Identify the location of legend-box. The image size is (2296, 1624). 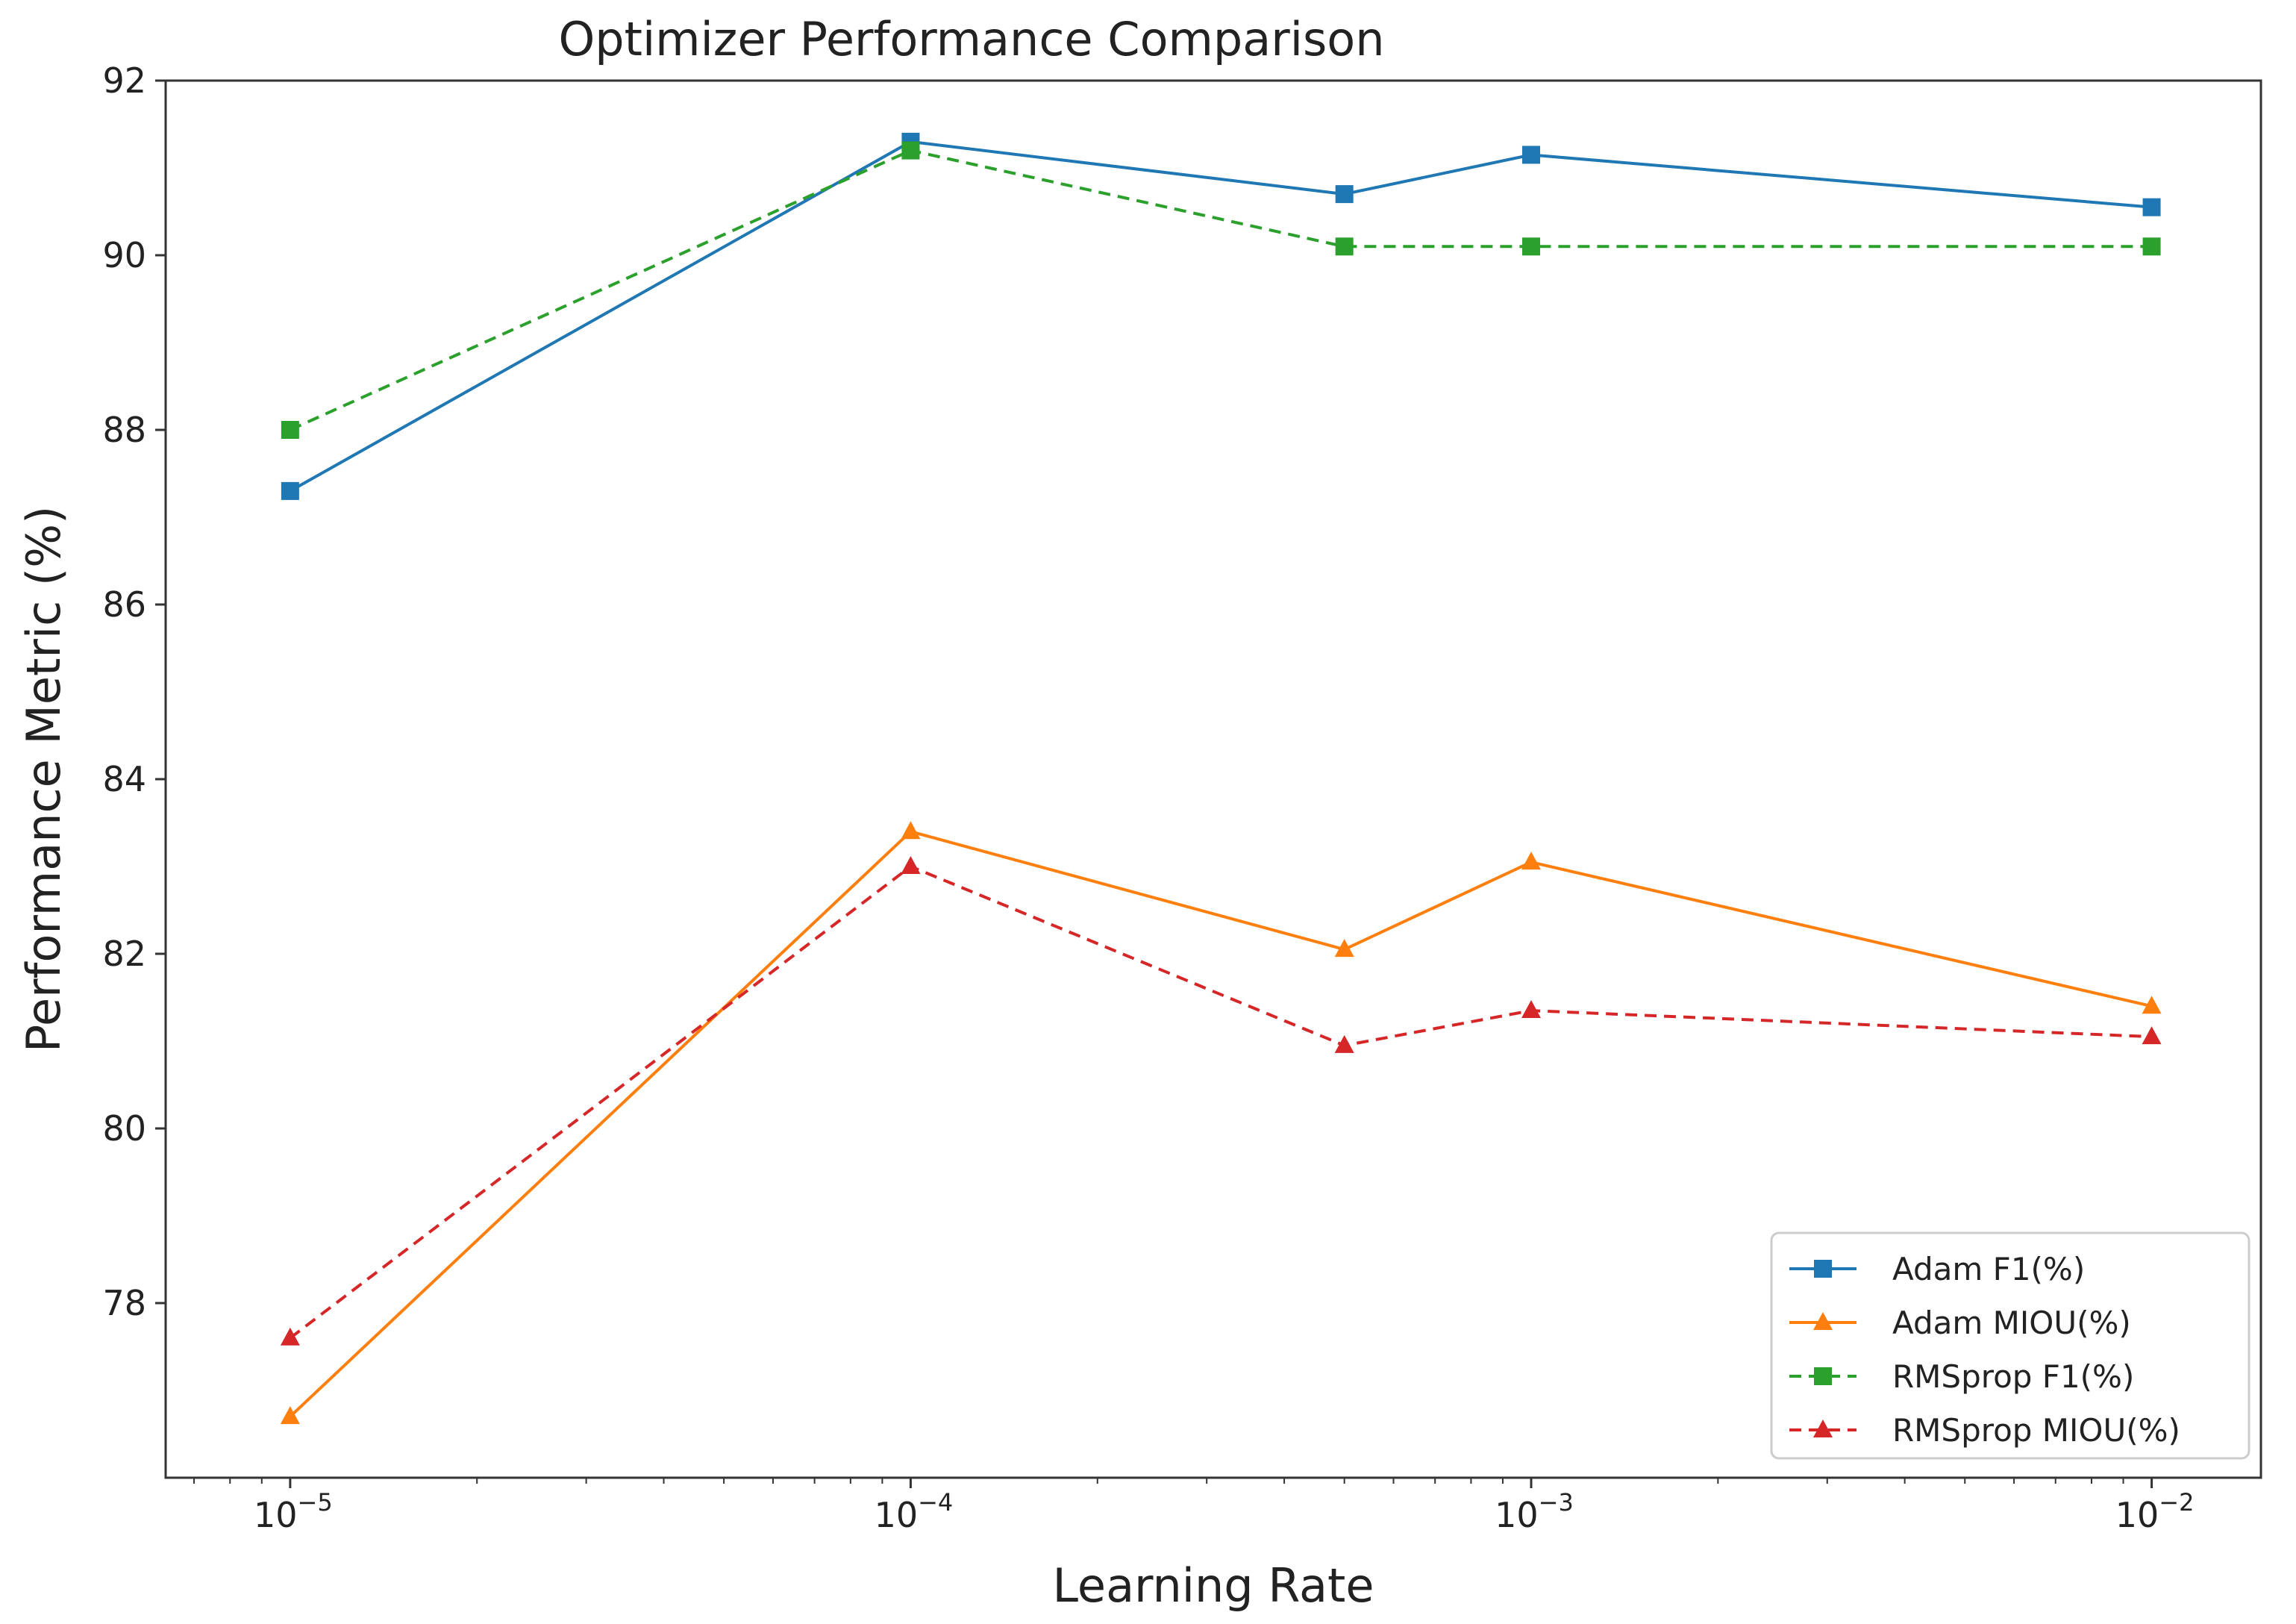
(2010, 1345).